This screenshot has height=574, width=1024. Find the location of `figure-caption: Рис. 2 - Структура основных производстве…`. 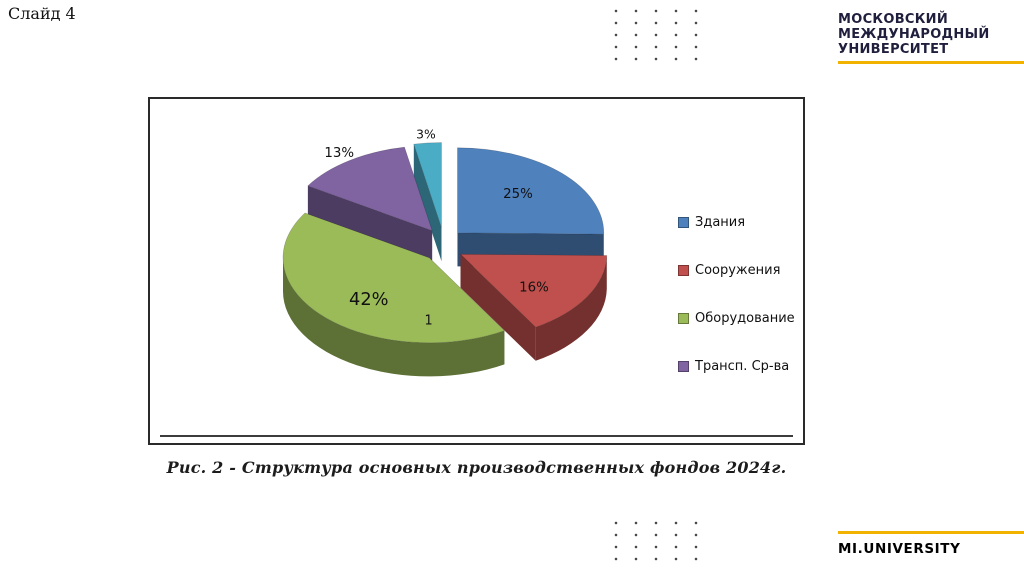

figure-caption: Рис. 2 - Структура основных производстве… is located at coordinates (476, 467).